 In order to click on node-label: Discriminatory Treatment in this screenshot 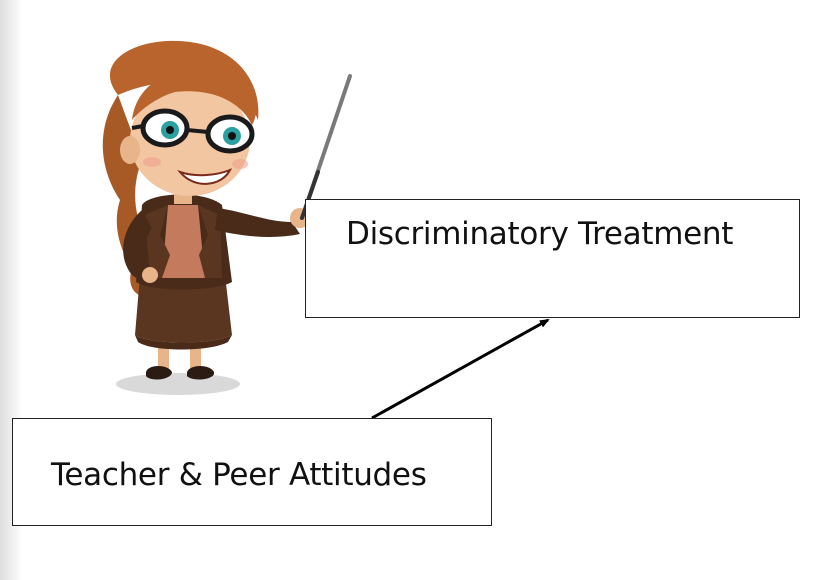, I will do `click(540, 234)`.